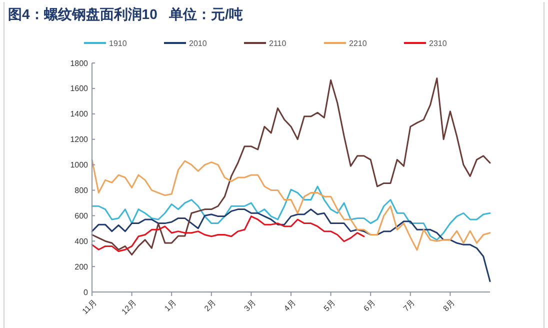 Image resolution: width=548 pixels, height=328 pixels. What do you see at coordinates (358, 43) in the screenshot?
I see `legend-label: 2210` at bounding box center [358, 43].